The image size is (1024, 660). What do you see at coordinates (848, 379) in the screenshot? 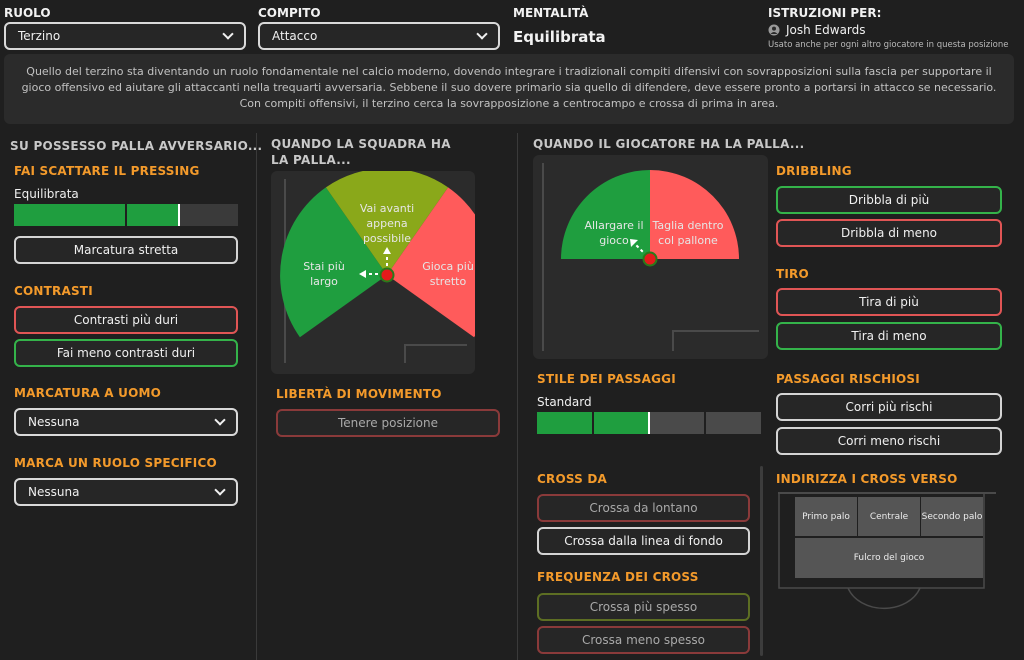
I see `rischiosi-title: PASSAGGI RISCHIOSI` at bounding box center [848, 379].